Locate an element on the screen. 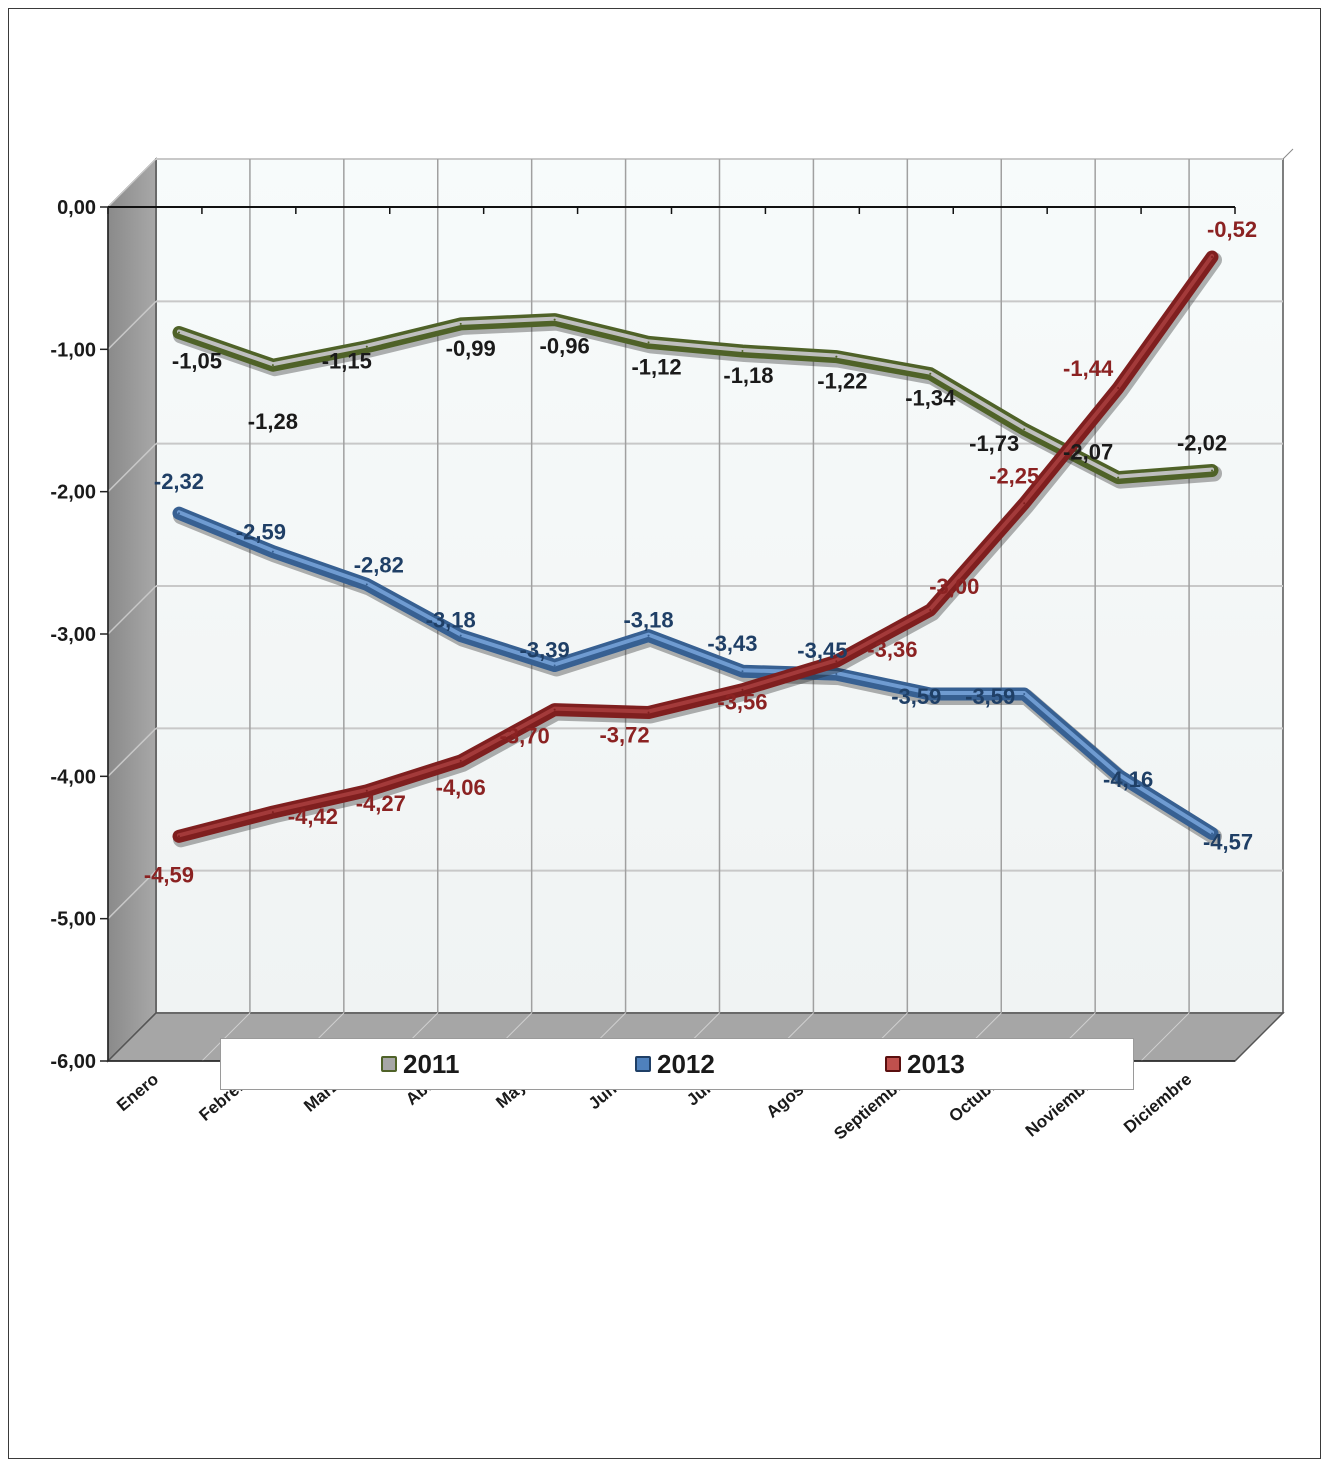  data-label-2012: -2,32 is located at coordinates (179, 481).